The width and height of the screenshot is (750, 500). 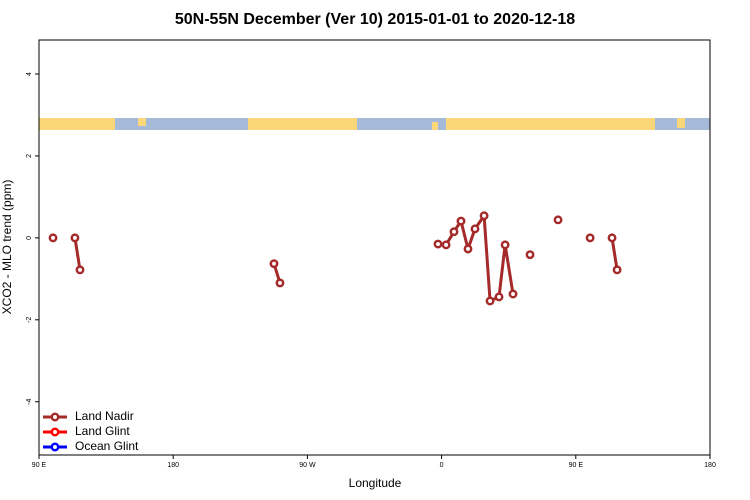 I want to click on y-tick-label: -2, so click(x=29, y=320).